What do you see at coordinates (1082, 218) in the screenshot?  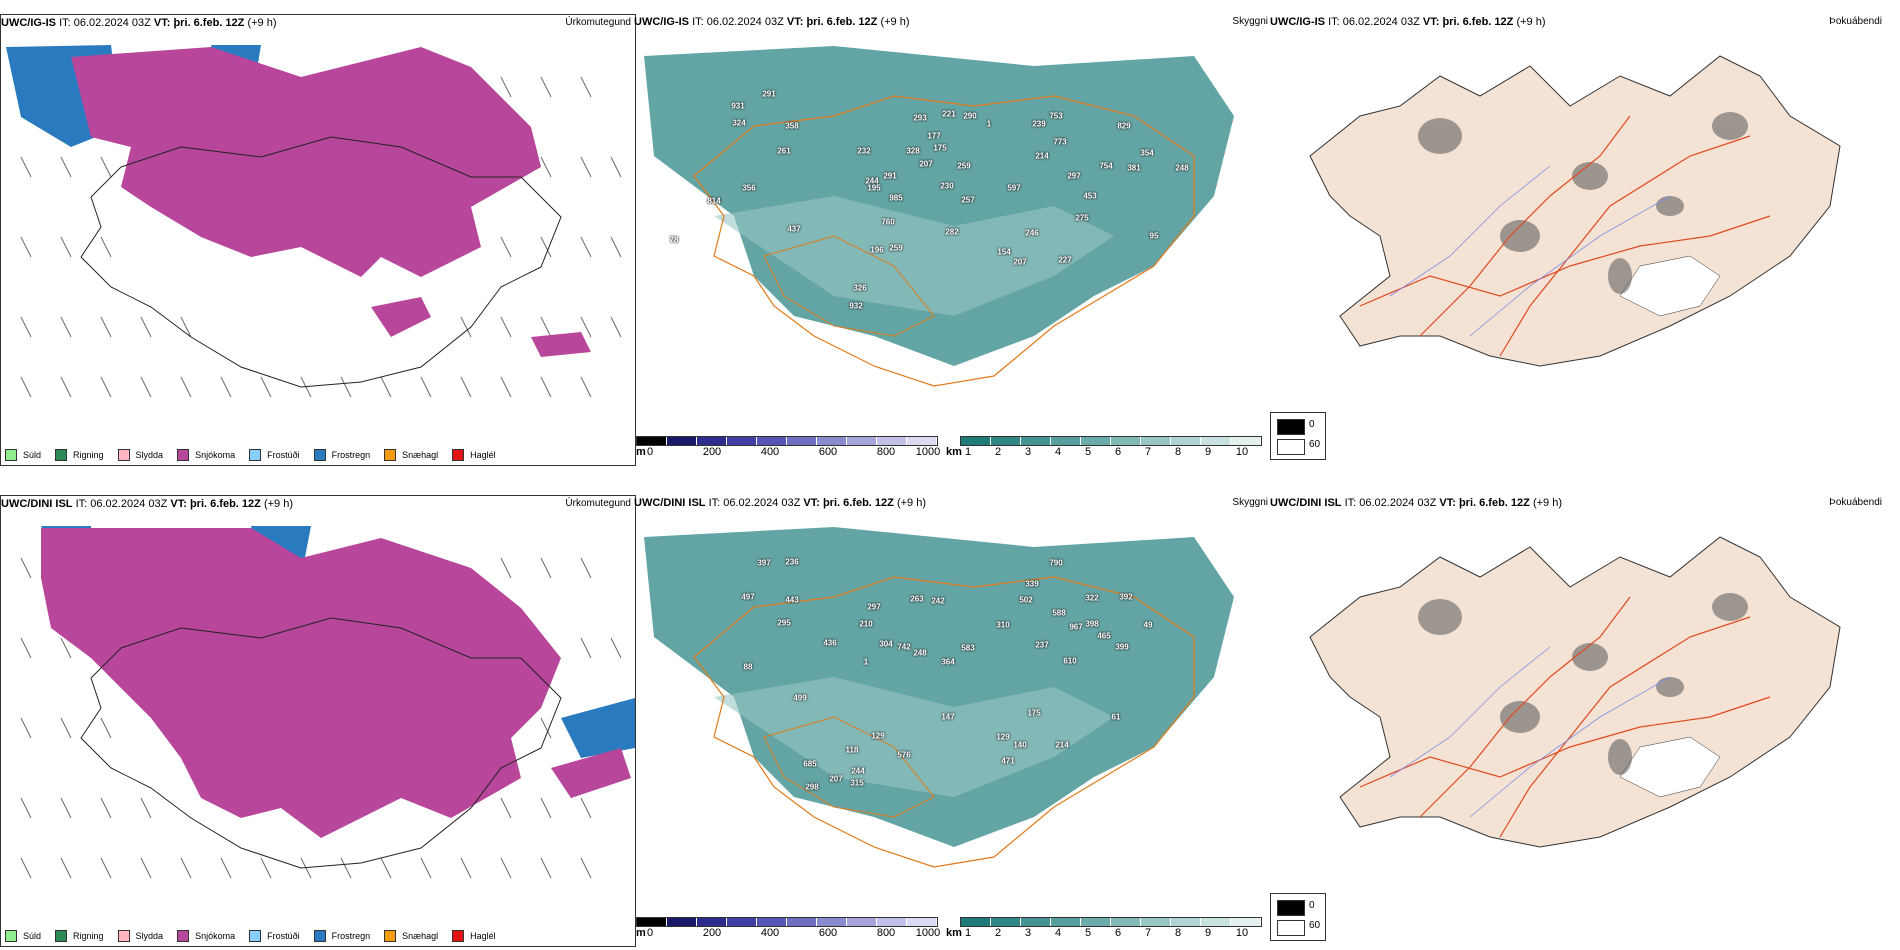 I see `visibility-label: 275` at bounding box center [1082, 218].